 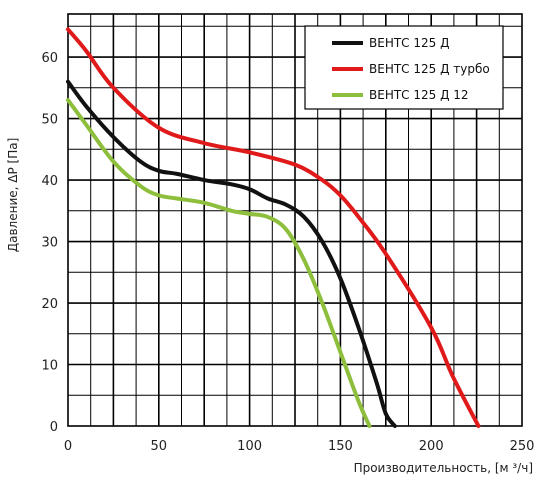 I want to click on legend-label-1: ВЕНТС 125 Д, so click(x=409, y=43).